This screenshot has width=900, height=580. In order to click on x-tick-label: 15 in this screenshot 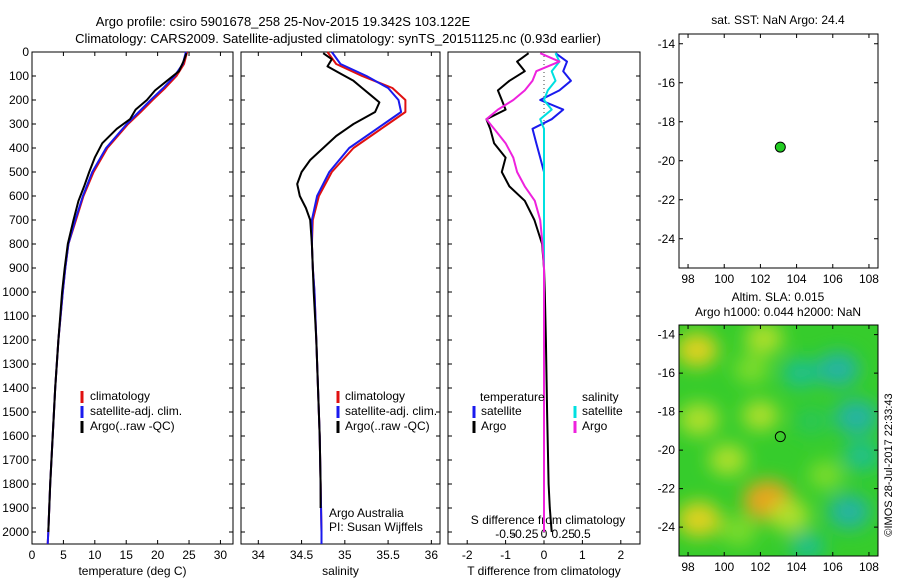, I will do `click(127, 555)`.